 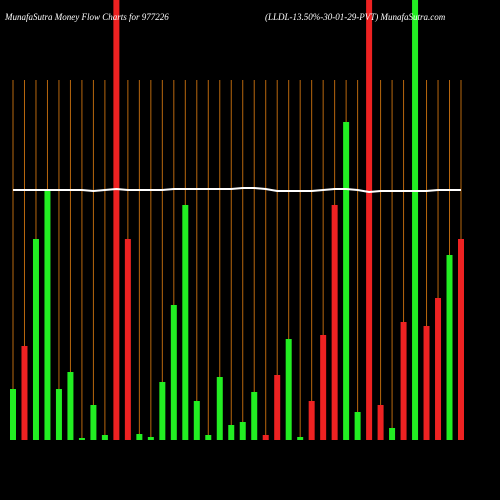 I want to click on chart-title: MunafaSutra Money Flow Charts for 977226, so click(x=86, y=17).